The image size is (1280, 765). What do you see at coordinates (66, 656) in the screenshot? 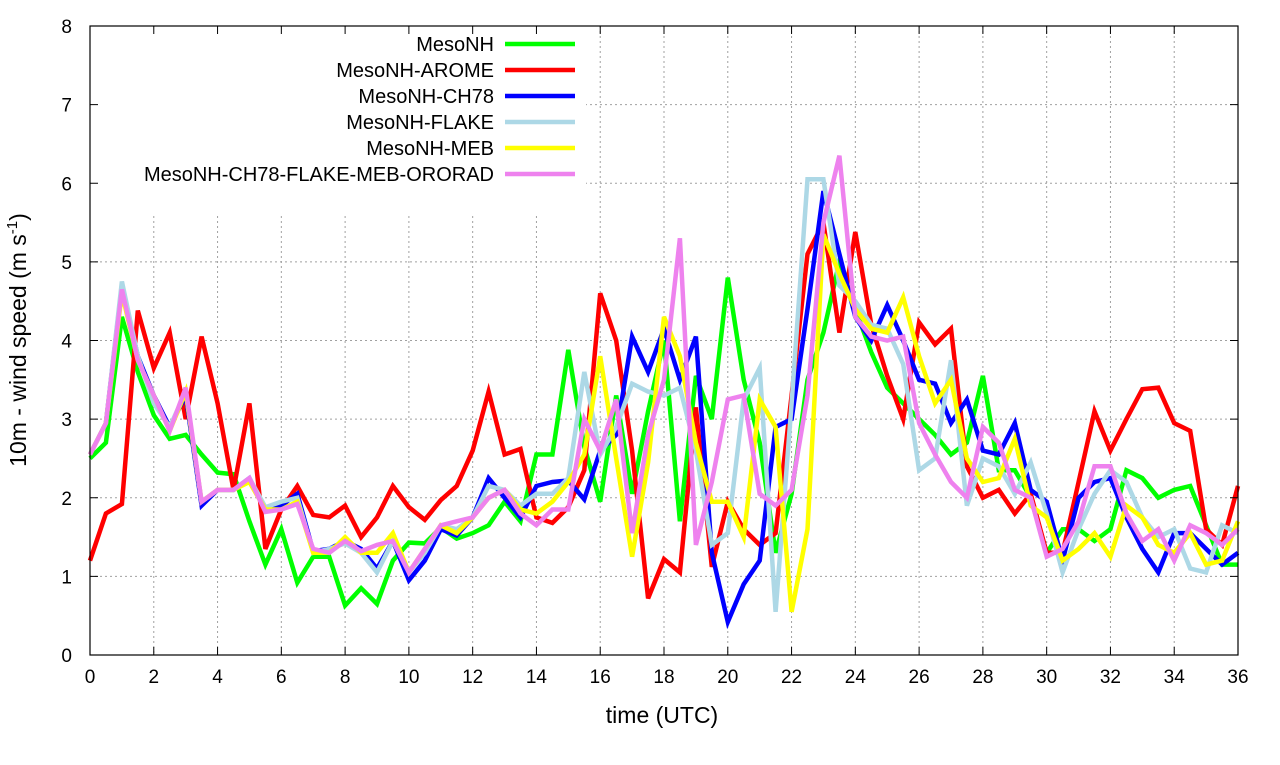
I see `y-tick-label: 0` at bounding box center [66, 656].